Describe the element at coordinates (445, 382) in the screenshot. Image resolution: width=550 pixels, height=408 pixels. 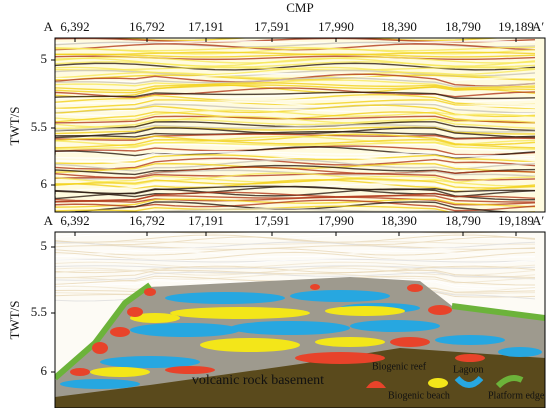
I see `legend-icons` at that location.